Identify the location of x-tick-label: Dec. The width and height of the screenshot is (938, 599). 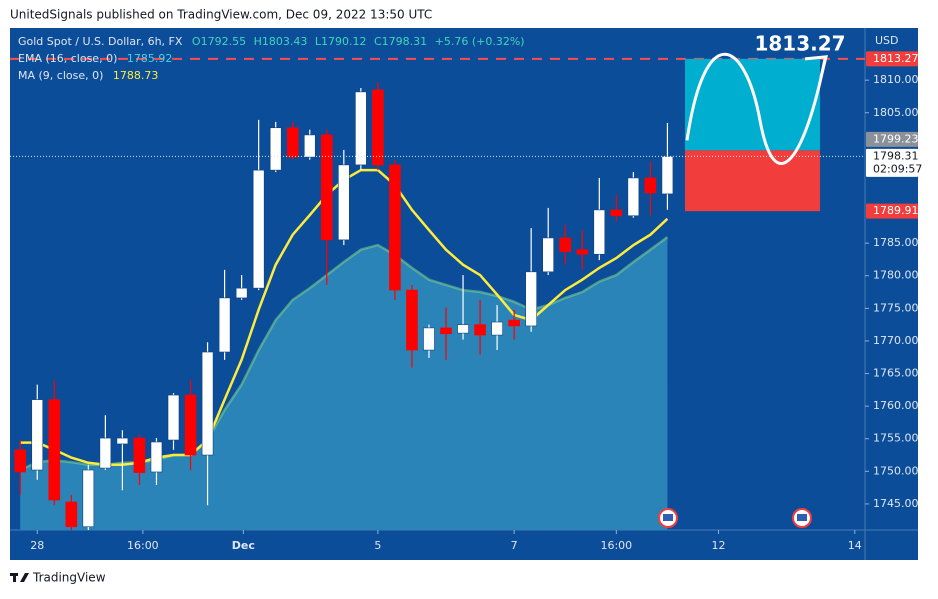
(243, 545).